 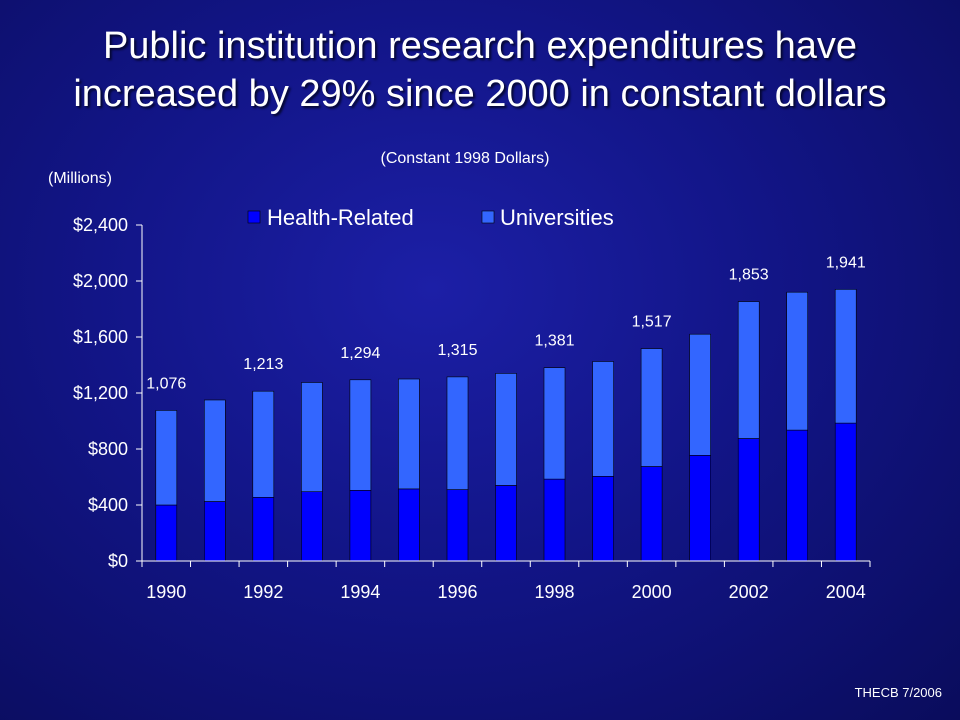 I want to click on bar-universities-1999, so click(x=603, y=419).